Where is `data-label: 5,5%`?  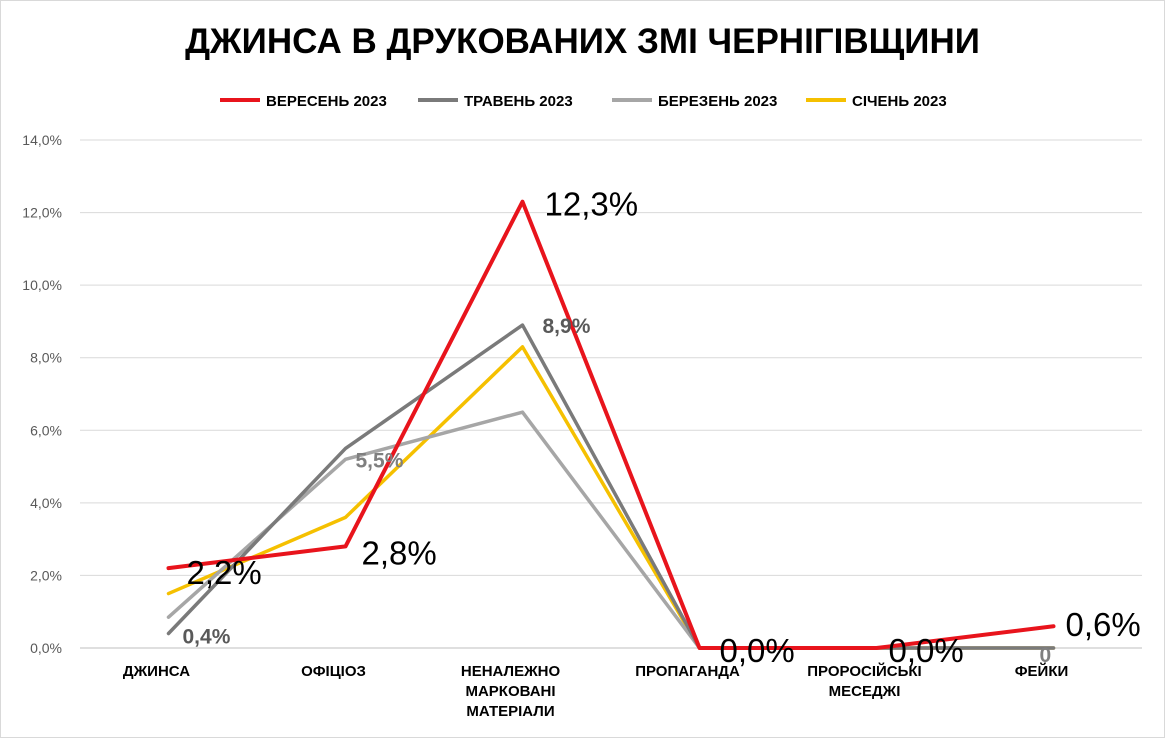
data-label: 5,5% is located at coordinates (380, 460).